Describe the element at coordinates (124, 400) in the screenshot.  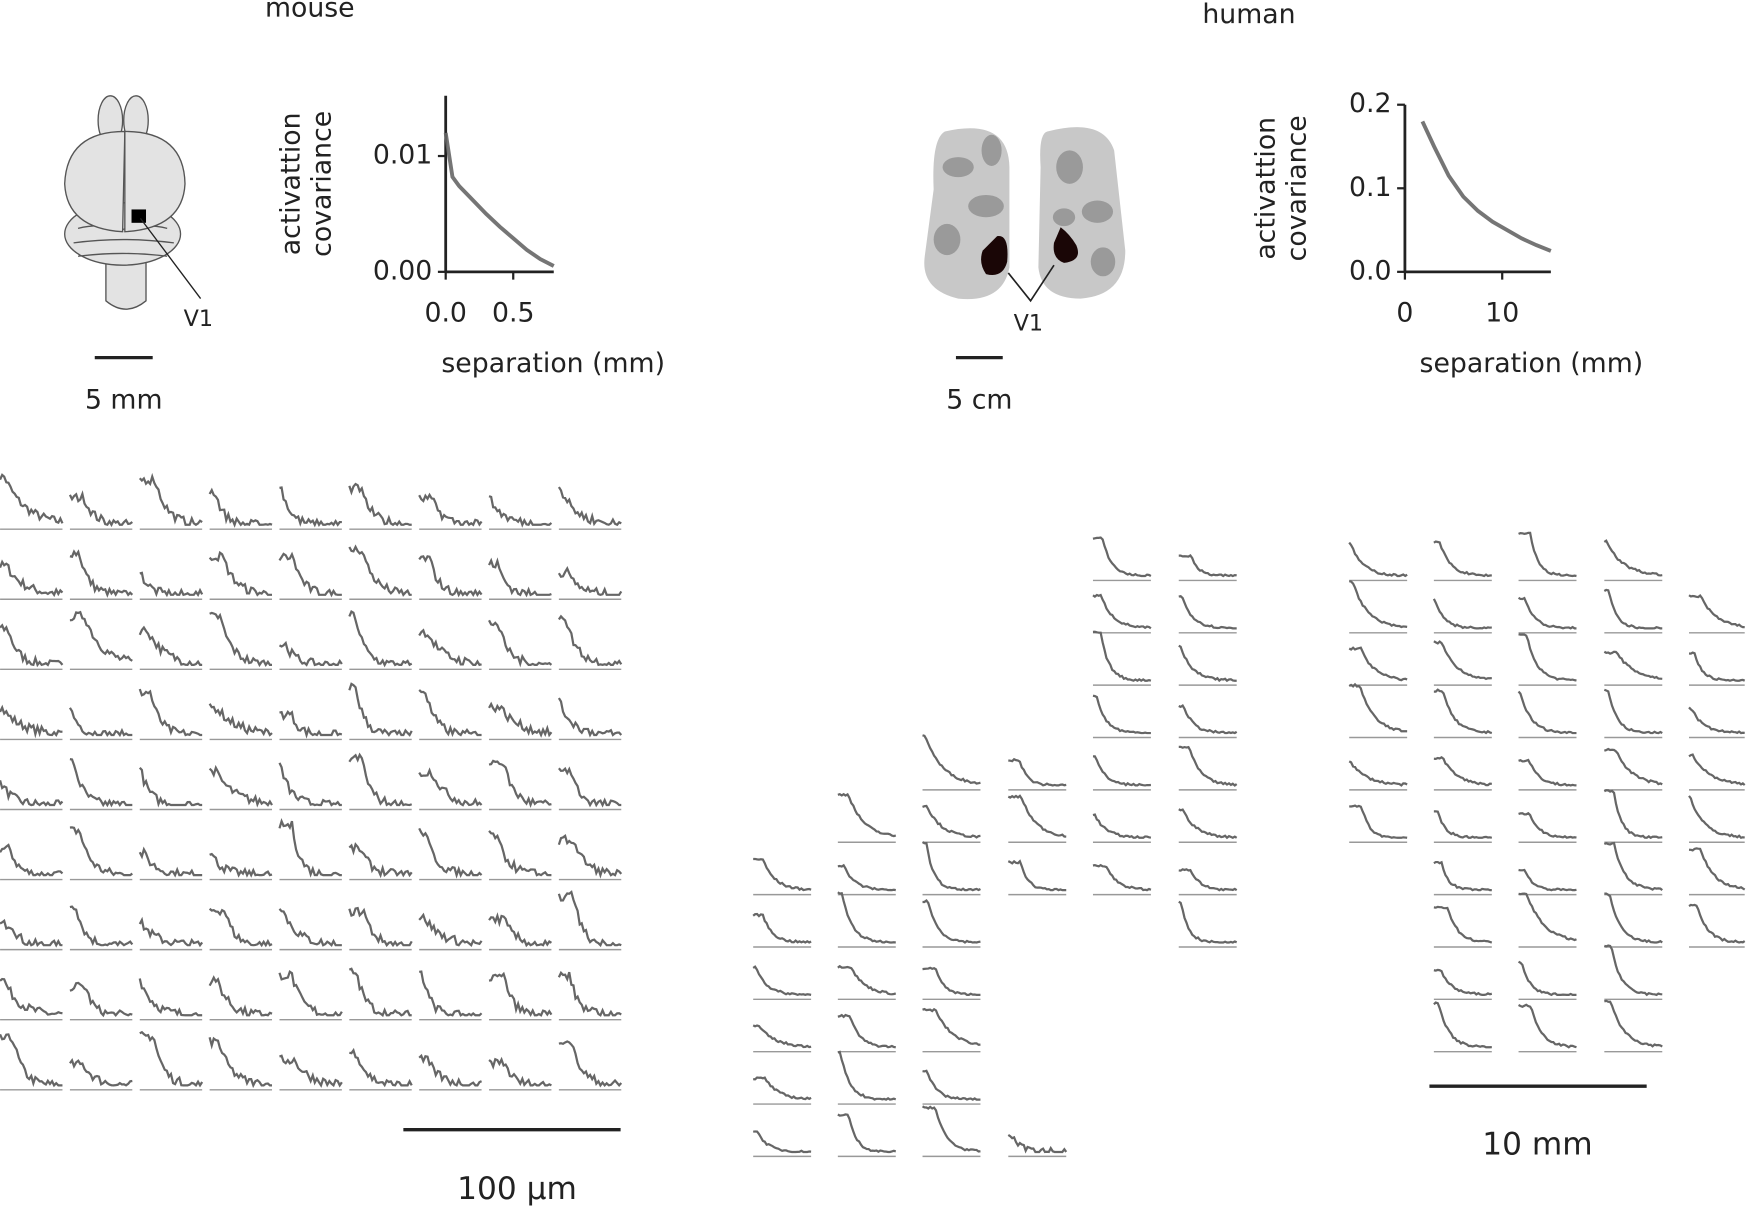
I see `scale-label: 5 mm` at that location.